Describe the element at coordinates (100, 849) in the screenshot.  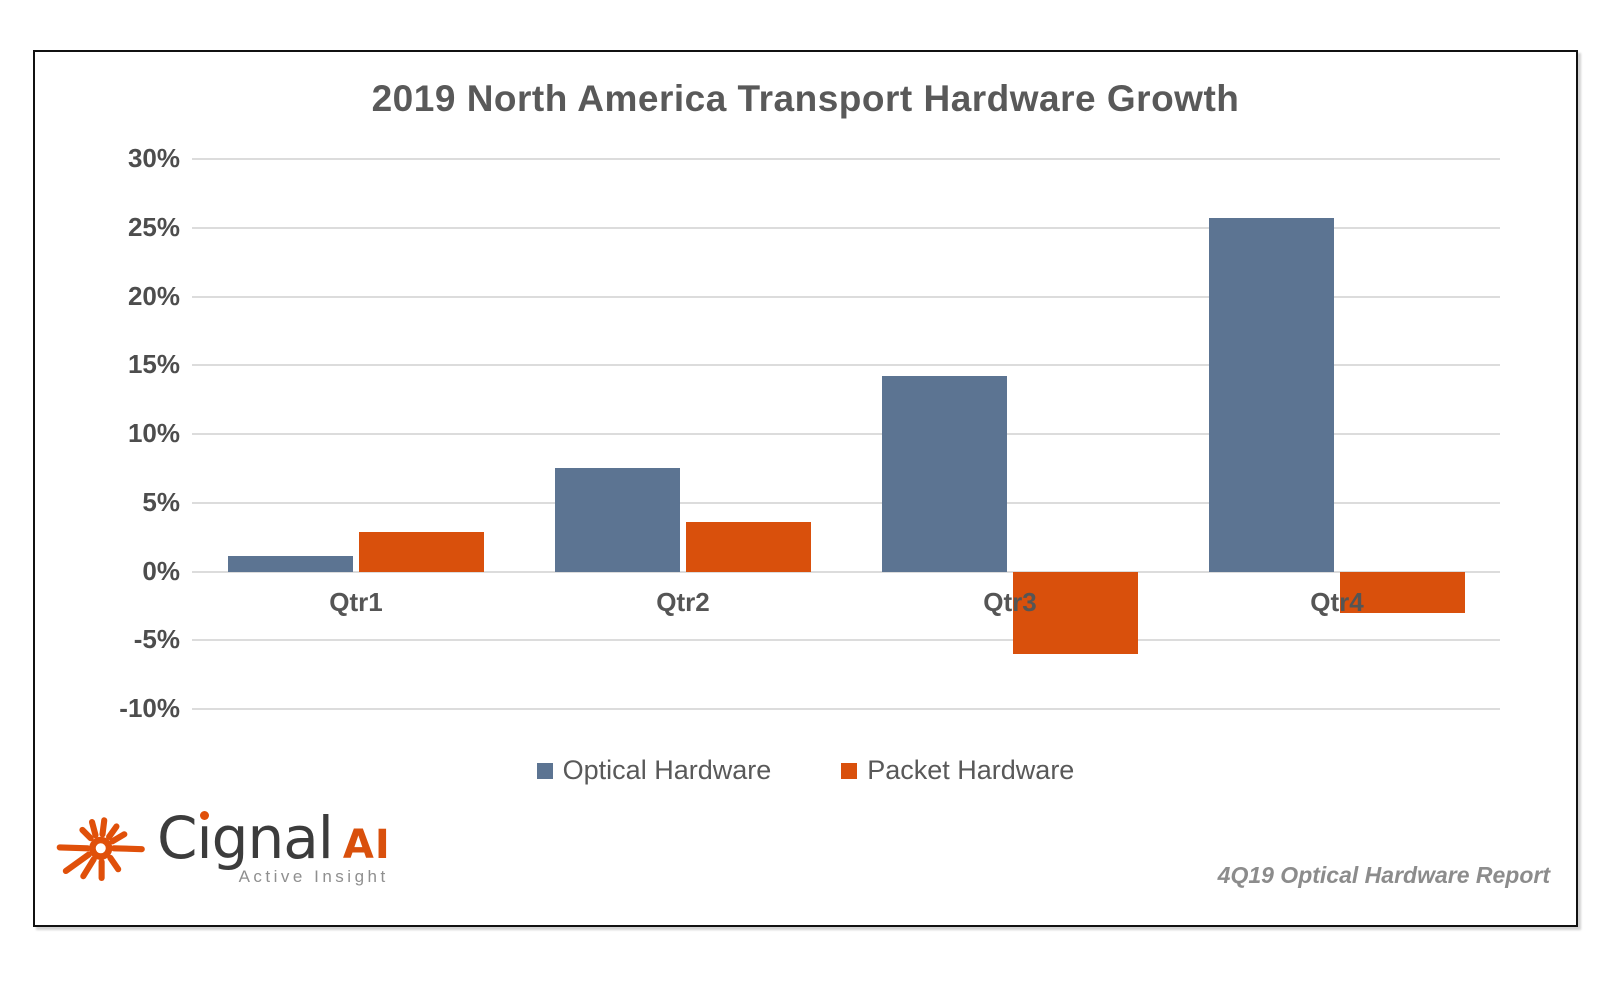
I see `laser-starburst-icon` at that location.